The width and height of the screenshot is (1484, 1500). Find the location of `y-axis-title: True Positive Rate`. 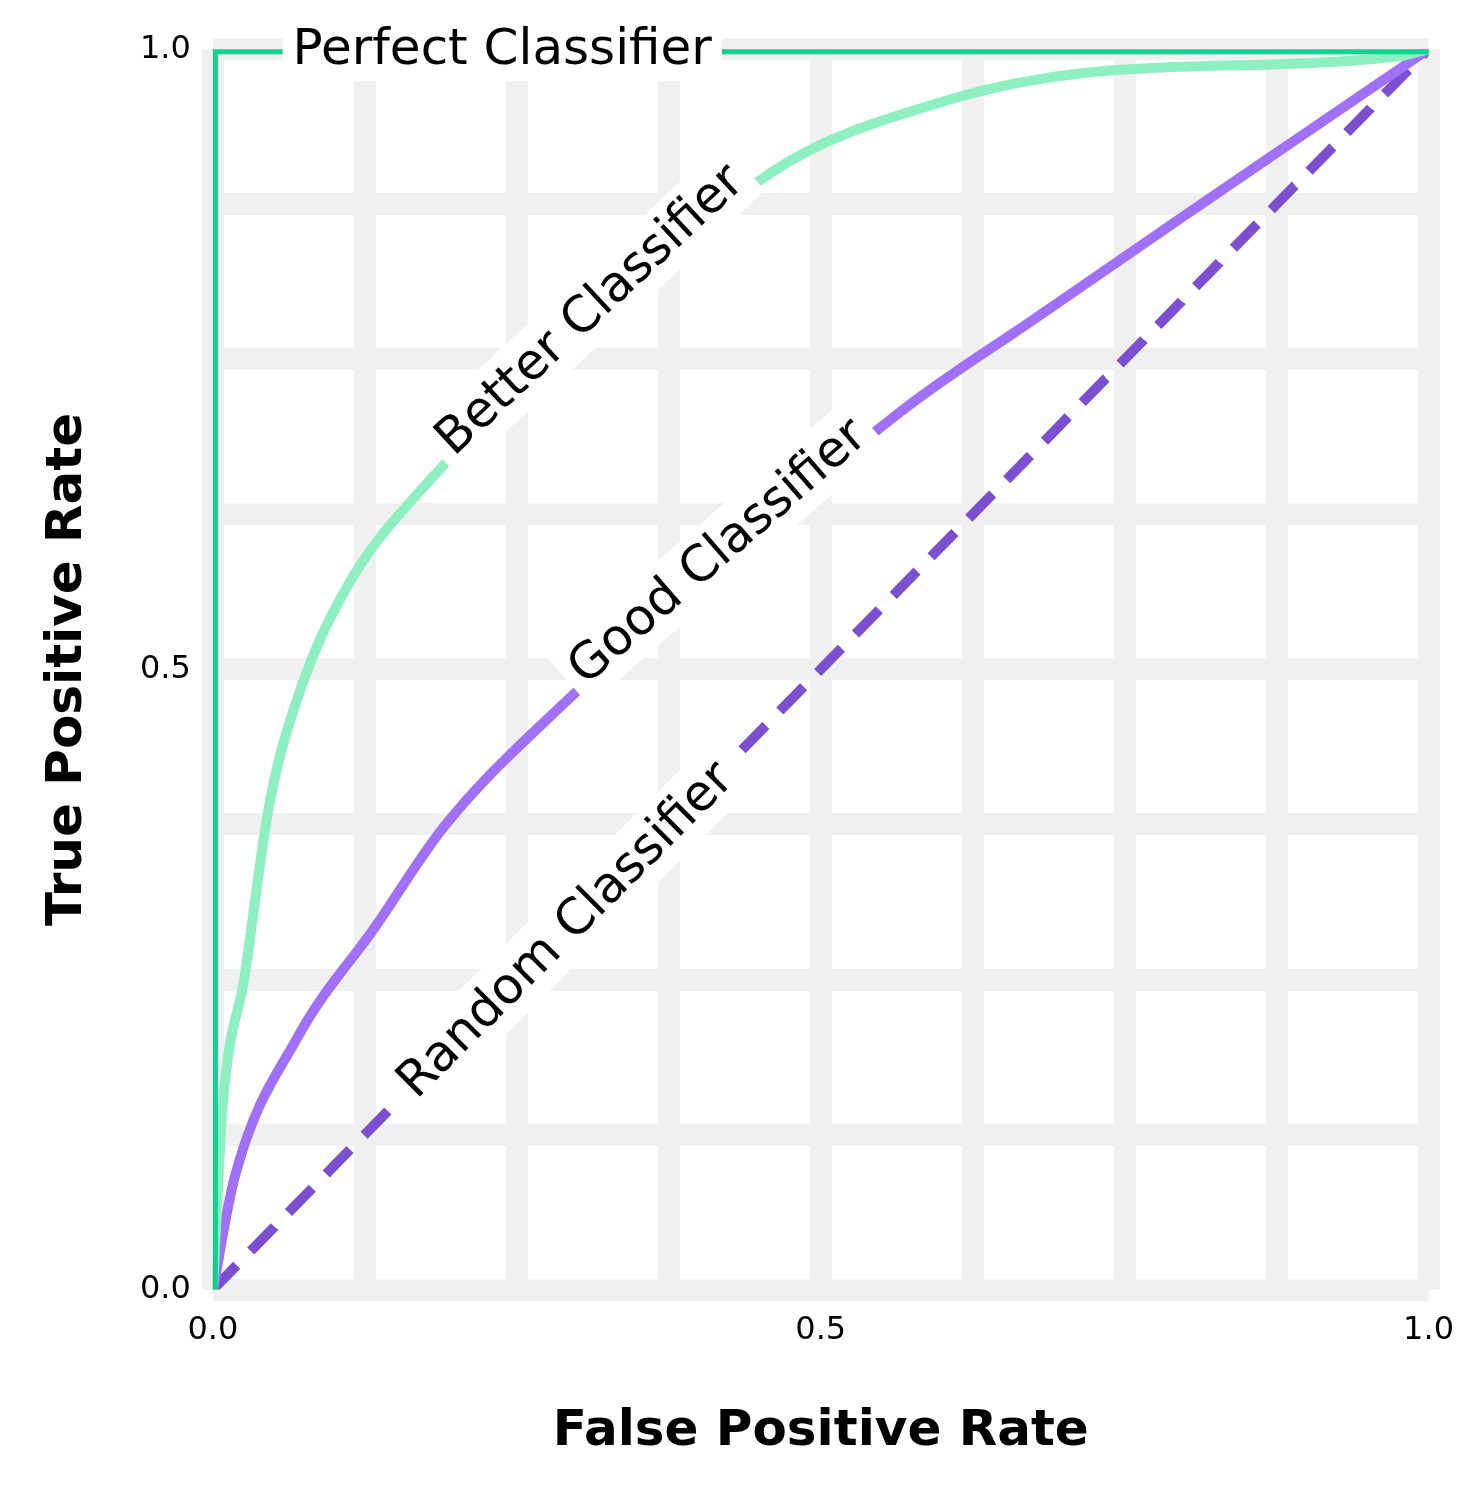

y-axis-title: True Positive Rate is located at coordinates (63, 669).